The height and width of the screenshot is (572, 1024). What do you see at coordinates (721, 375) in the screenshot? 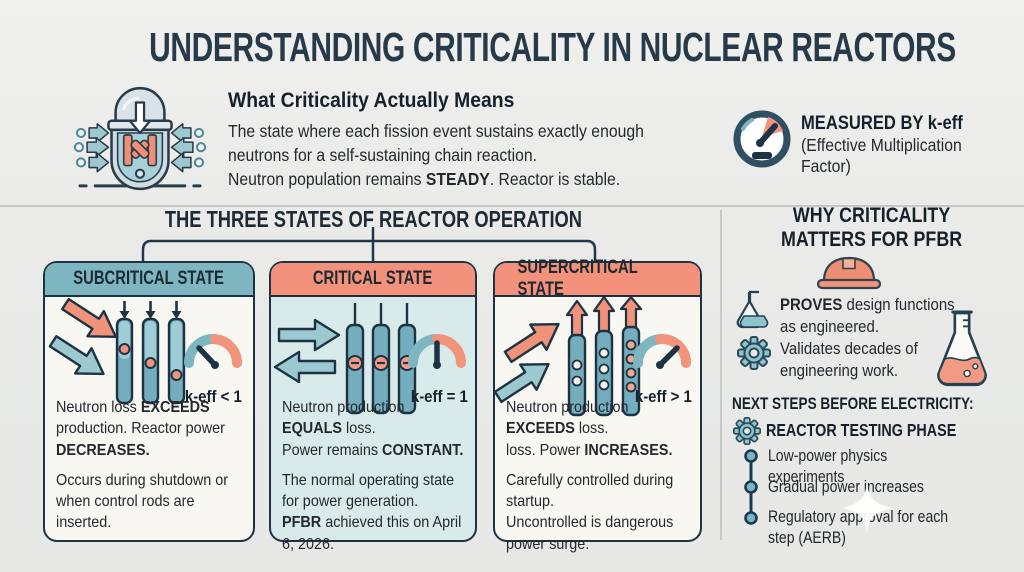
I see `vertical-divider` at bounding box center [721, 375].